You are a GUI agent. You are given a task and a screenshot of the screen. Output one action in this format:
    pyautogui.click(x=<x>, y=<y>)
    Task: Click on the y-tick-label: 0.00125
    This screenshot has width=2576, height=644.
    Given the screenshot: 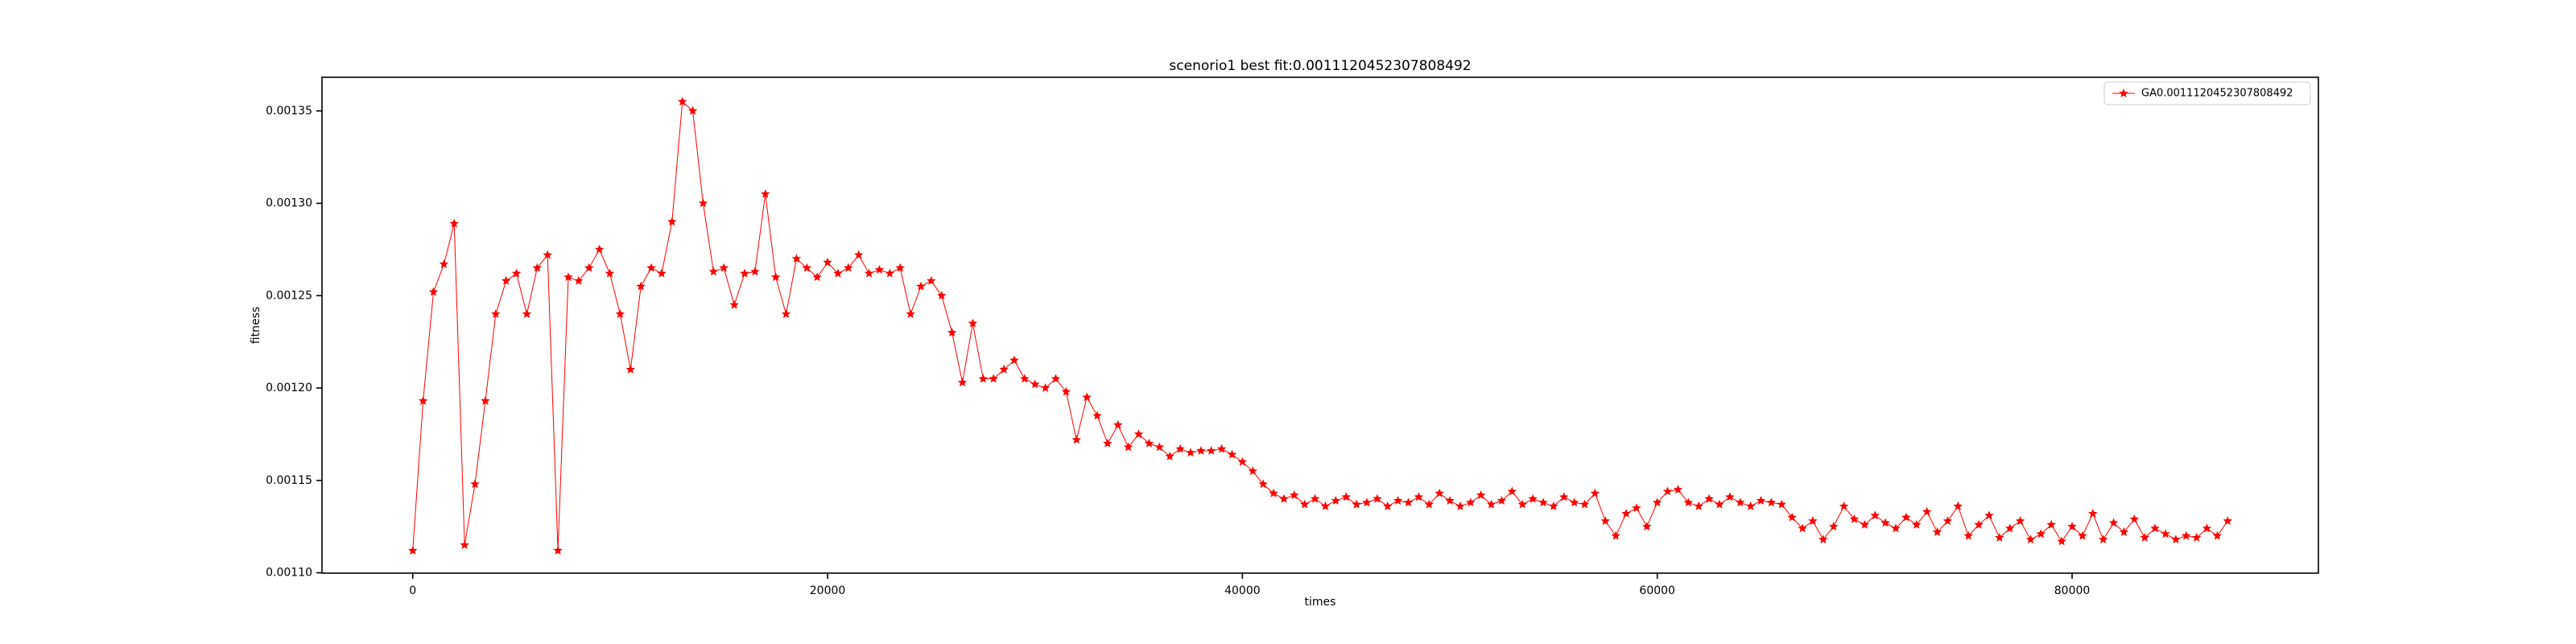 What is the action you would take?
    pyautogui.click(x=289, y=295)
    